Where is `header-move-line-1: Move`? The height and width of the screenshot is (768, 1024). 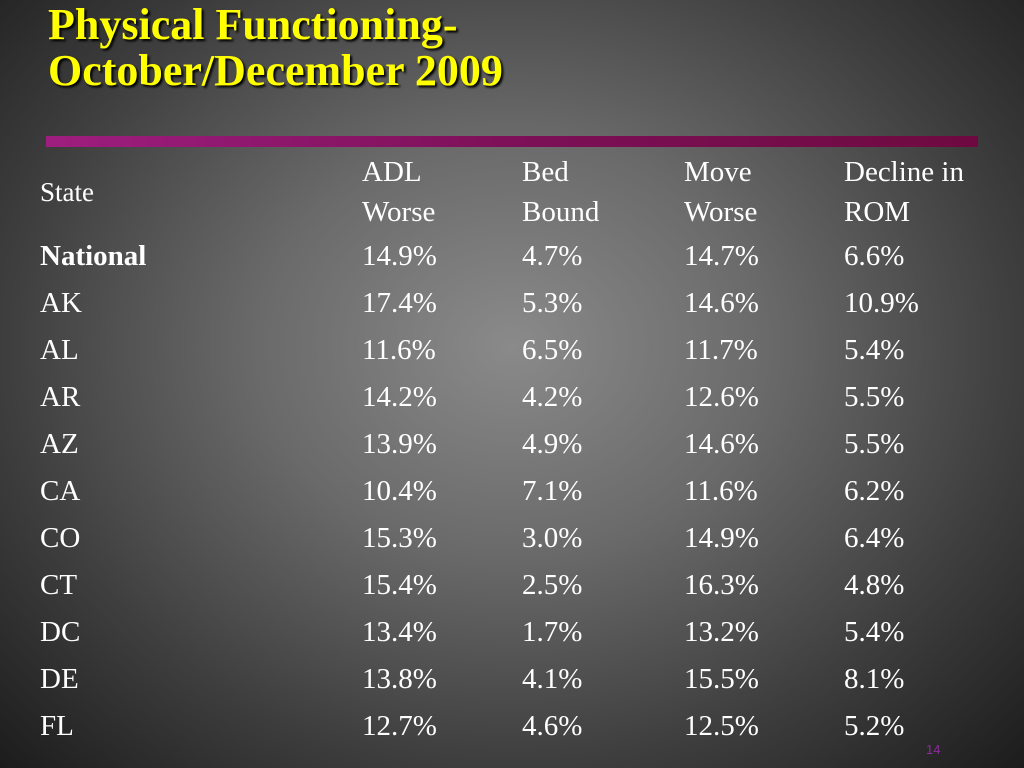 header-move-line-1: Move is located at coordinates (718, 172).